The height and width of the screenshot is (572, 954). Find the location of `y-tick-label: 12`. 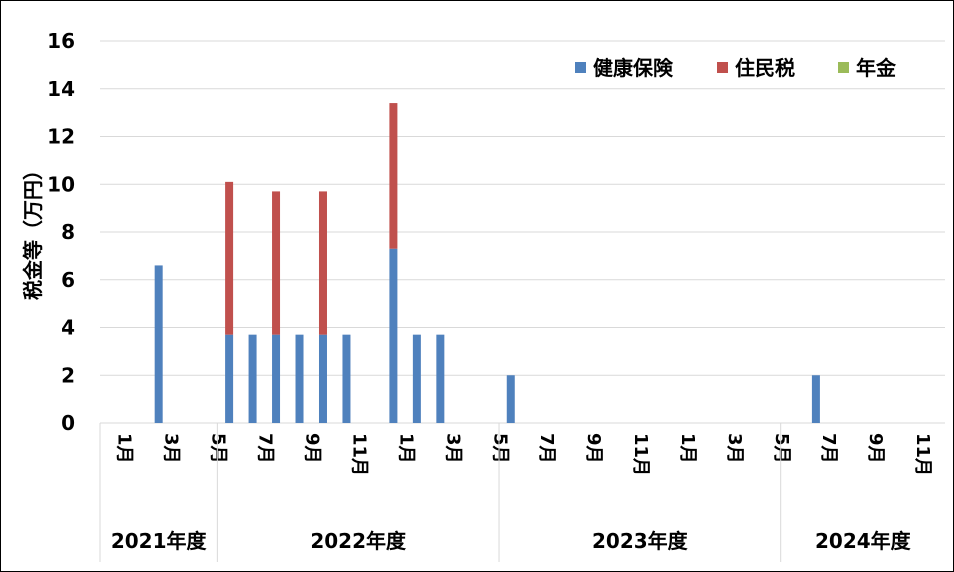

y-tick-label: 12 is located at coordinates (61, 137).